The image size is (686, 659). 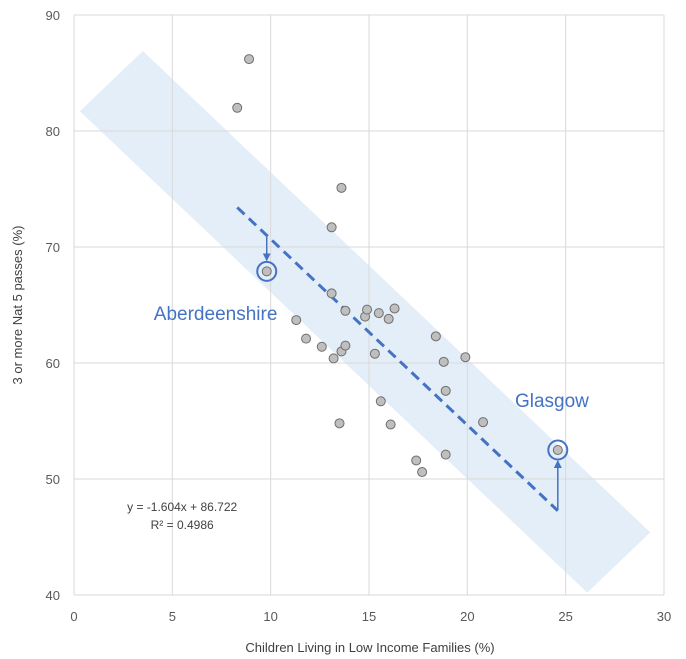 What do you see at coordinates (17, 305) in the screenshot?
I see `y-axis-title: 3 or more Nat 5 passes (%)` at bounding box center [17, 305].